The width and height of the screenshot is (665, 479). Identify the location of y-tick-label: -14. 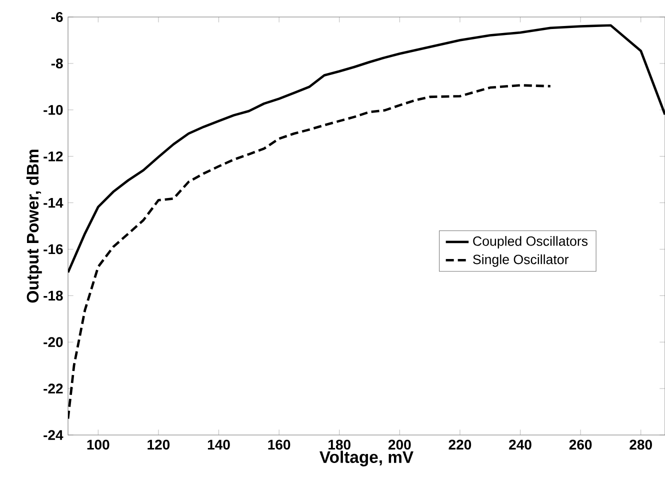
(54, 203).